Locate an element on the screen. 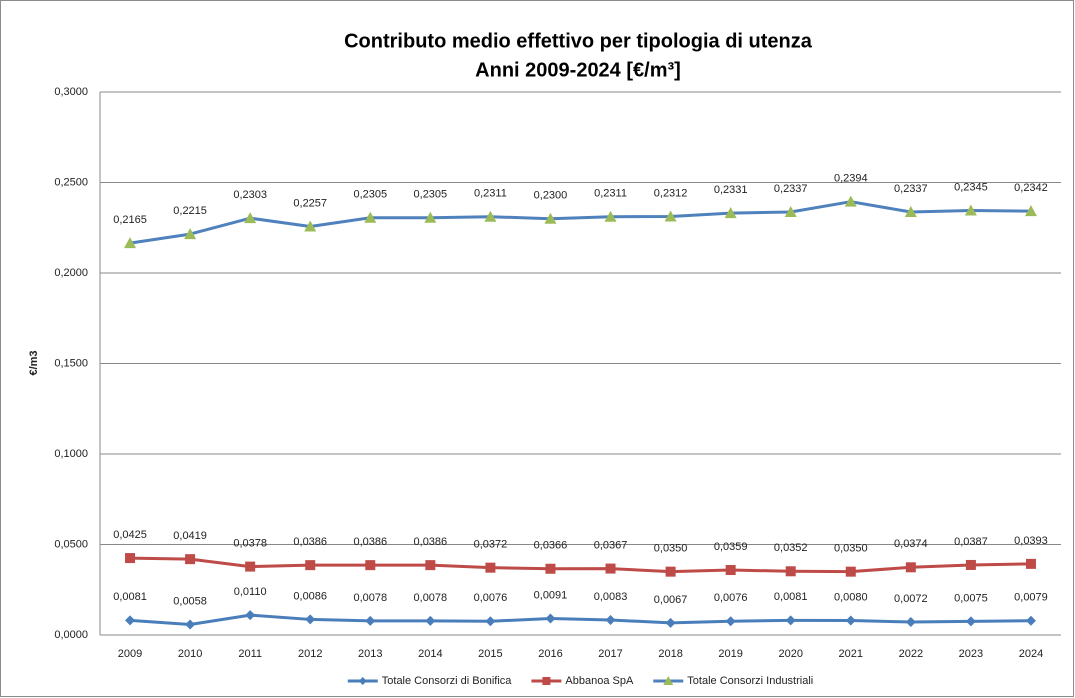 This screenshot has height=698, width=1075. data-label: 0,2345 is located at coordinates (971, 187).